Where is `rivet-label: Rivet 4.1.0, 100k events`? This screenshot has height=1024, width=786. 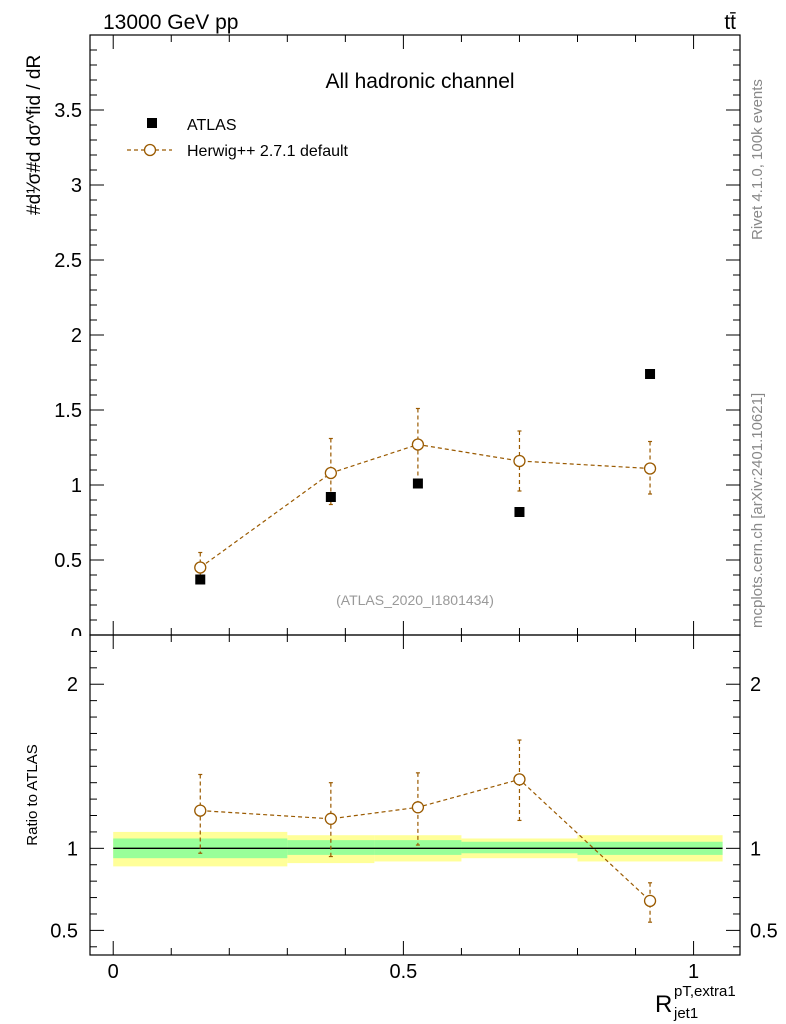
rivet-label: Rivet 4.1.0, 100k events is located at coordinates (757, 159).